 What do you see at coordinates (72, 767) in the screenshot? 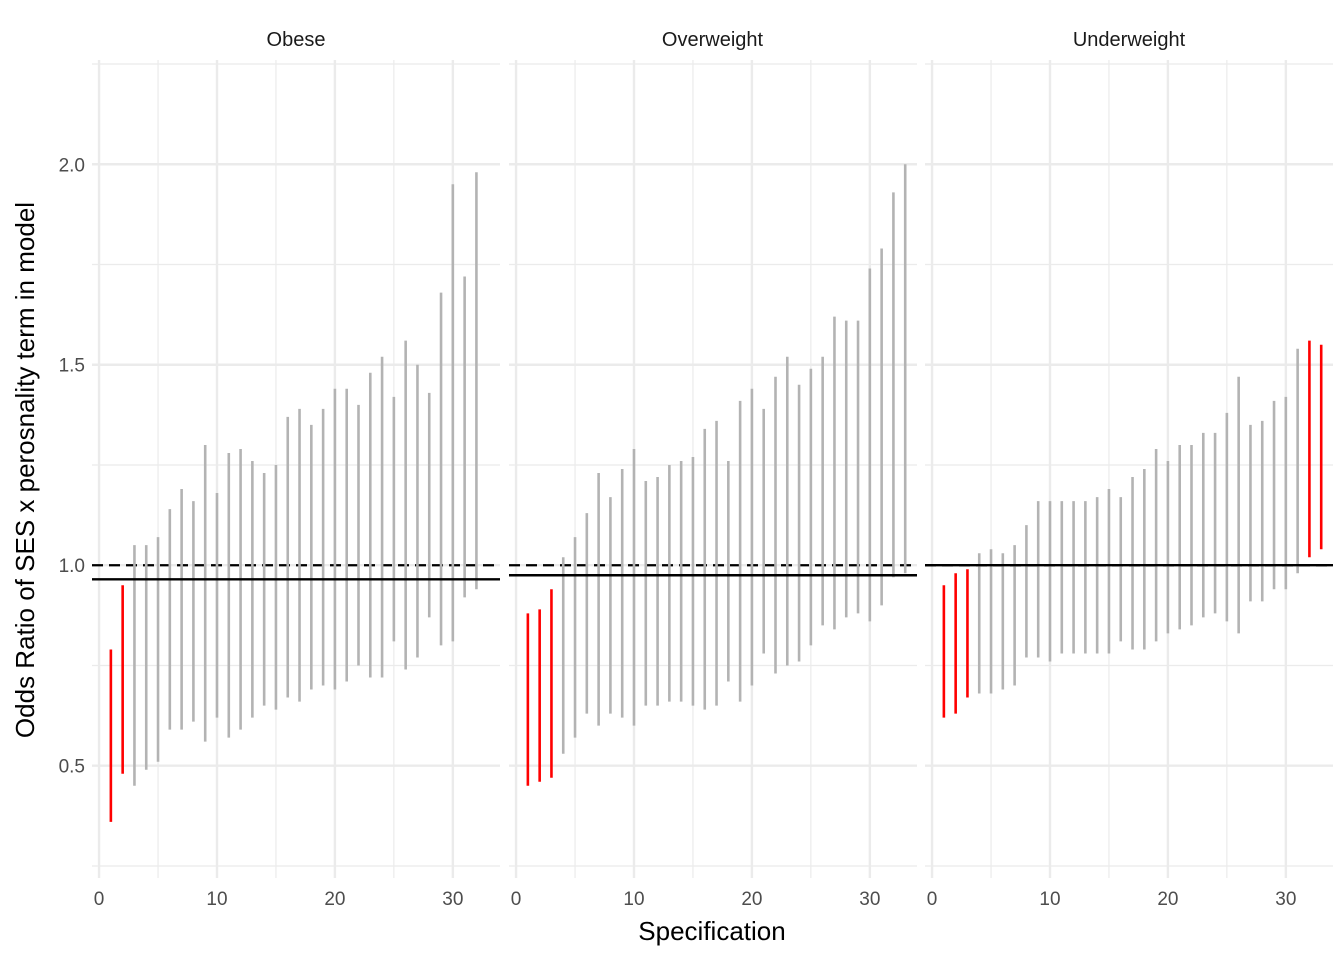
I see `y-tick-label: 0.5` at bounding box center [72, 767].